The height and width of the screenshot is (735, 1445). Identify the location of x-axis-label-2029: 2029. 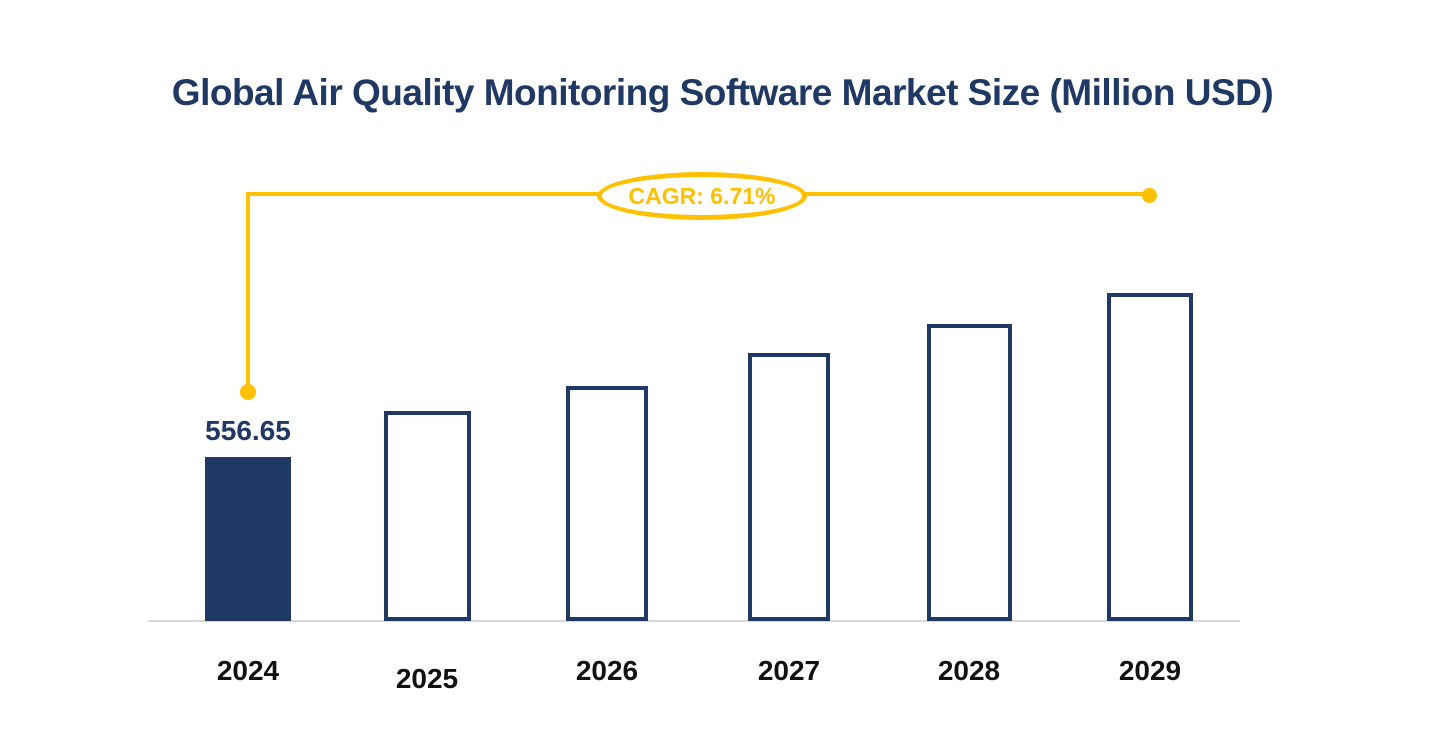
(1150, 670).